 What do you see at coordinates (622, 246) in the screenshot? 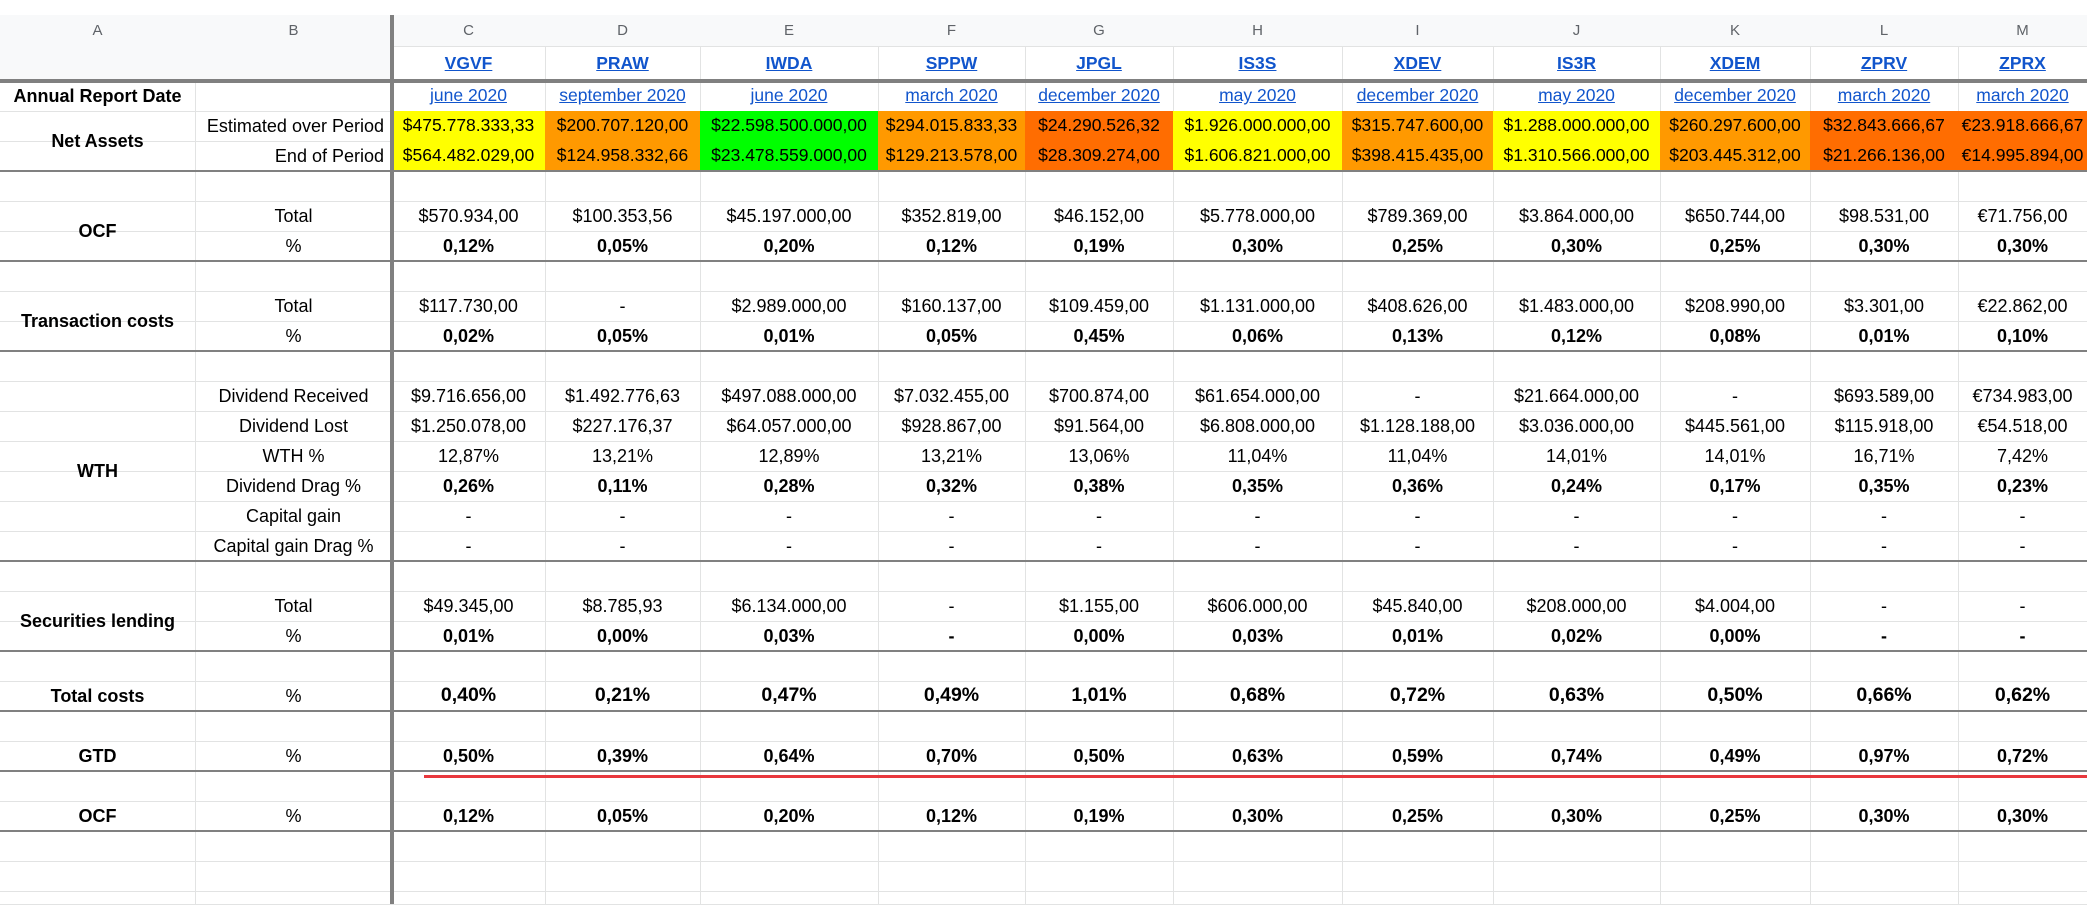
I see `ocf-pct-cell: 0,05%` at bounding box center [622, 246].